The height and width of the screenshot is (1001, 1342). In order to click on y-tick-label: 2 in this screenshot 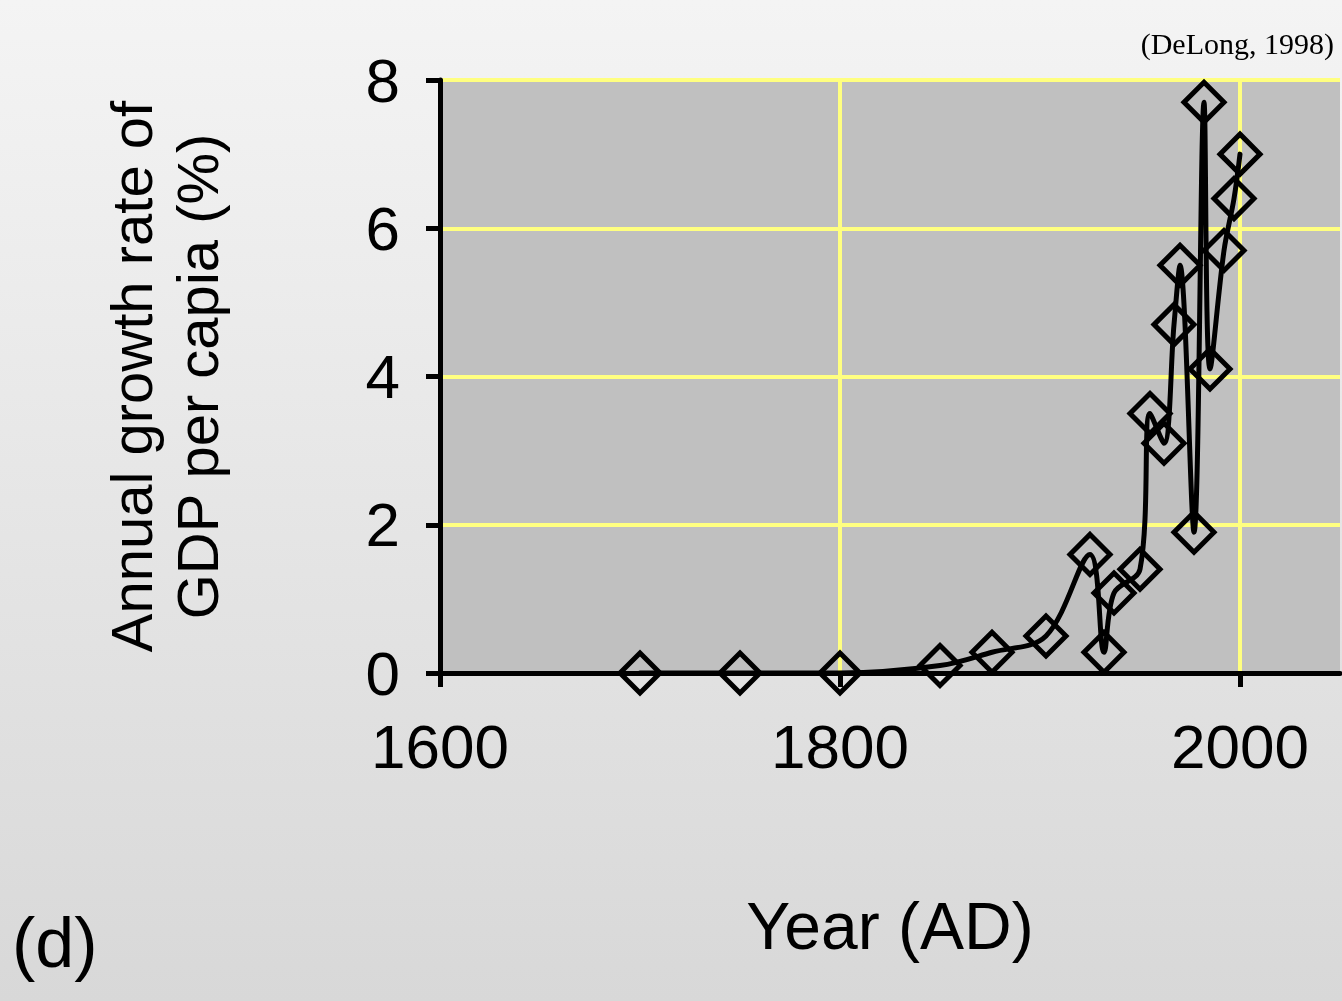, I will do `click(382, 525)`.